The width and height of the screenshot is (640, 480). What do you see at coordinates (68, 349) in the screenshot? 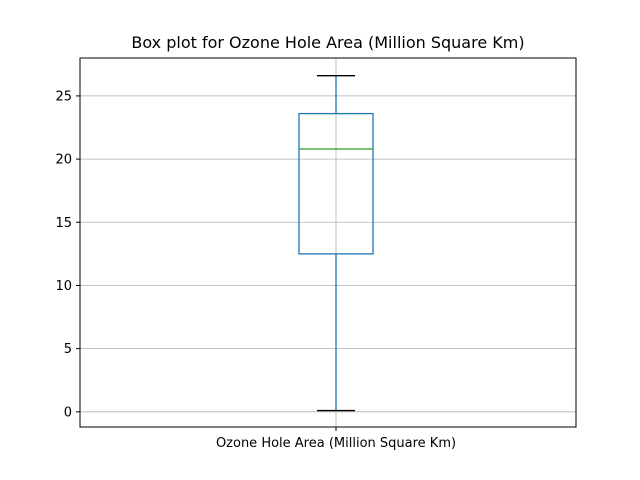
I see `y-tick-label-1: 5` at bounding box center [68, 349].